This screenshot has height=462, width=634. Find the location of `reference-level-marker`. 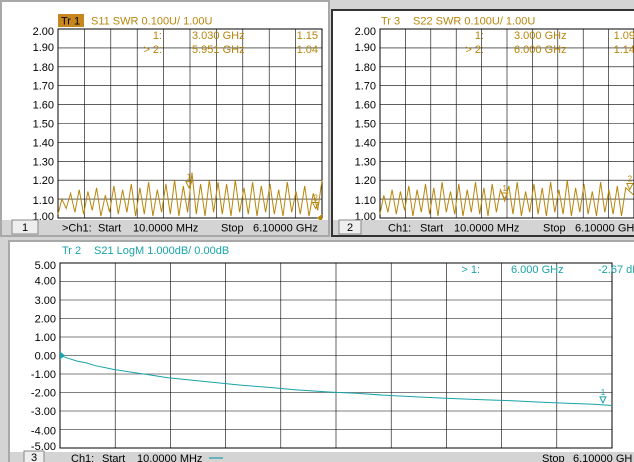

reference-level-marker is located at coordinates (62, 355).